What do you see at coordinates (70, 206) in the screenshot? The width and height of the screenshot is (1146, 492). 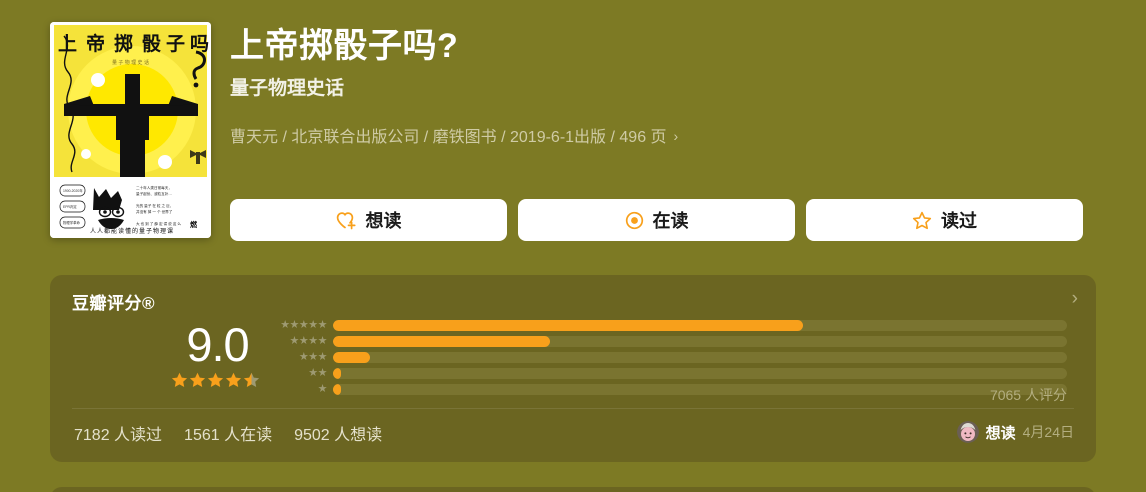 I see `svg-text: EPR判定` at bounding box center [70, 206].